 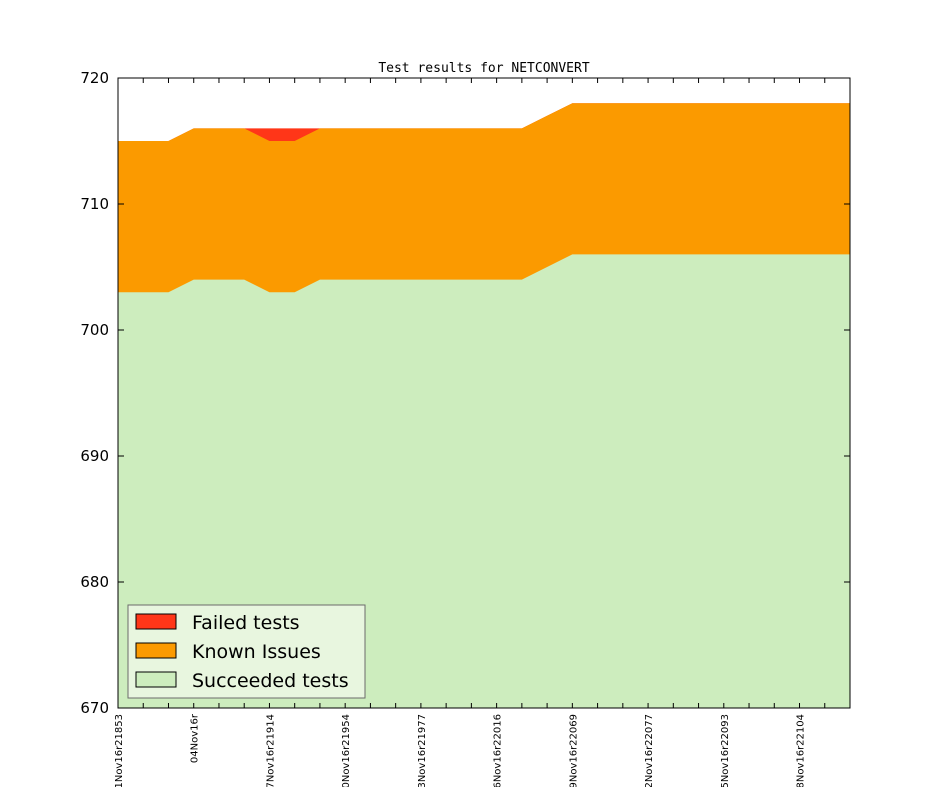 What do you see at coordinates (573, 750) in the screenshot?
I see `x-tick-label: 19Nov16r22069` at bounding box center [573, 750].